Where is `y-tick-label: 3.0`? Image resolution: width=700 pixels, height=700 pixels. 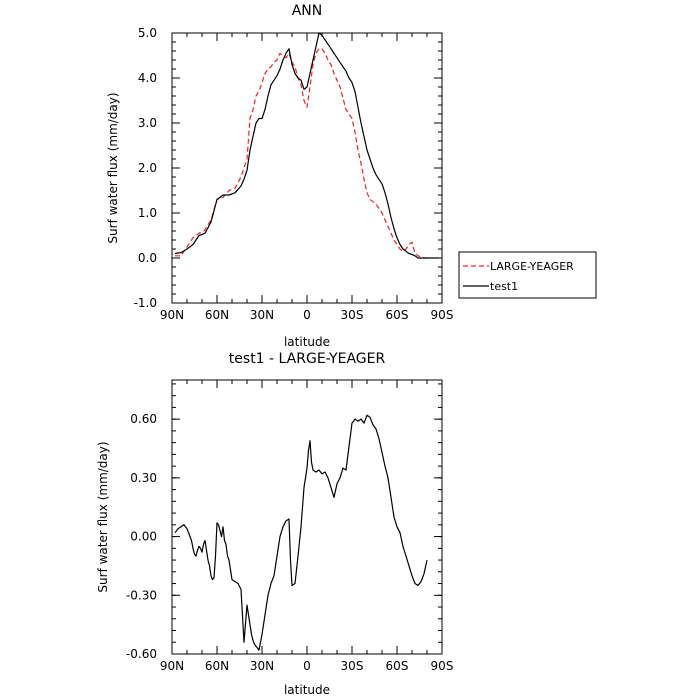
y-tick-label: 3.0 is located at coordinates (147, 123).